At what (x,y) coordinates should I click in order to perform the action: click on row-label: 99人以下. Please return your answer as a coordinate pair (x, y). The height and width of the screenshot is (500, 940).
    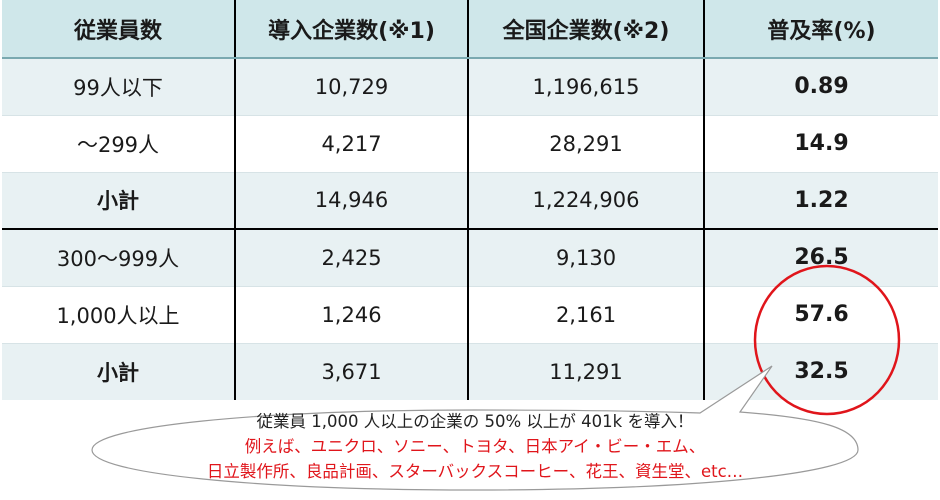
    Looking at the image, I should click on (119, 87).